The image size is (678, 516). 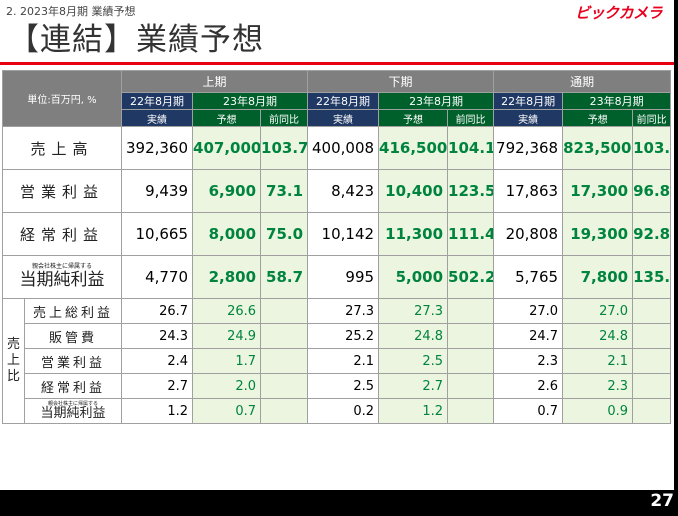 I want to click on ratio-table-row: 営業利益 2.4 1.7 2.1 2.5 2.3 2.1, so click(x=337, y=361).